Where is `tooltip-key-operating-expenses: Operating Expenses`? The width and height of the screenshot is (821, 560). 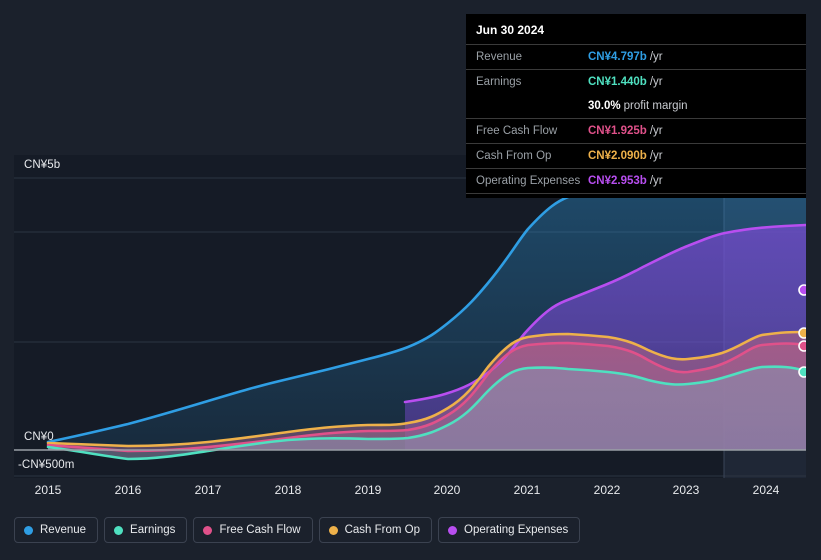 tooltip-key-operating-expenses: Operating Expenses is located at coordinates (528, 181).